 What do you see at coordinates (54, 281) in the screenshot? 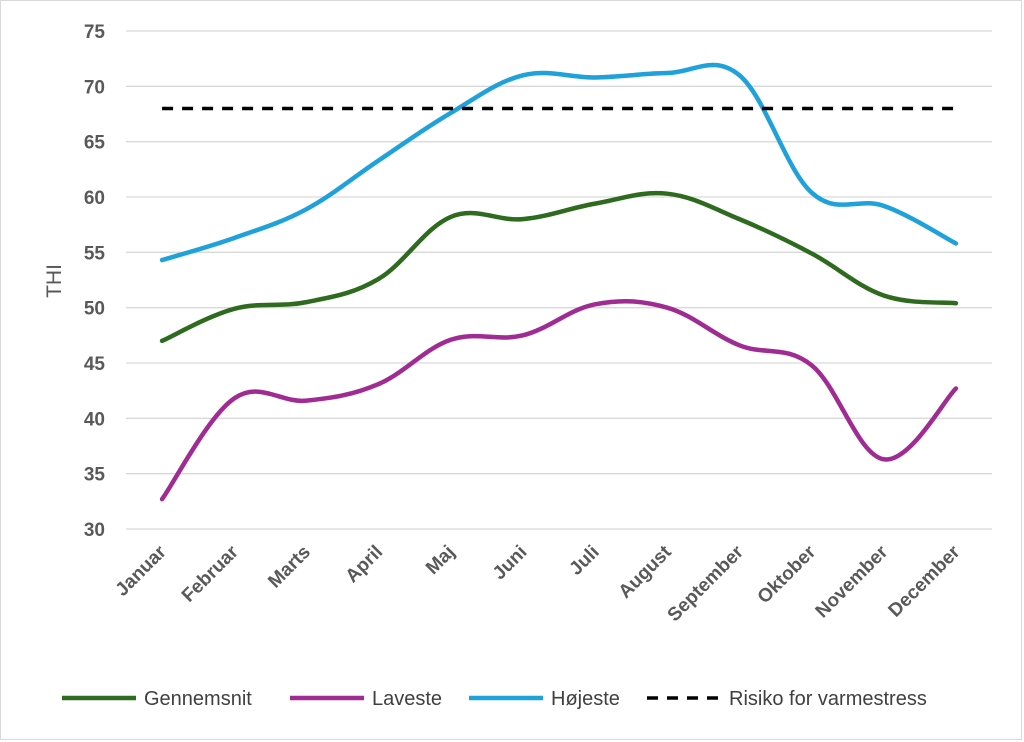
I see `y-axis-title: THI` at bounding box center [54, 281].